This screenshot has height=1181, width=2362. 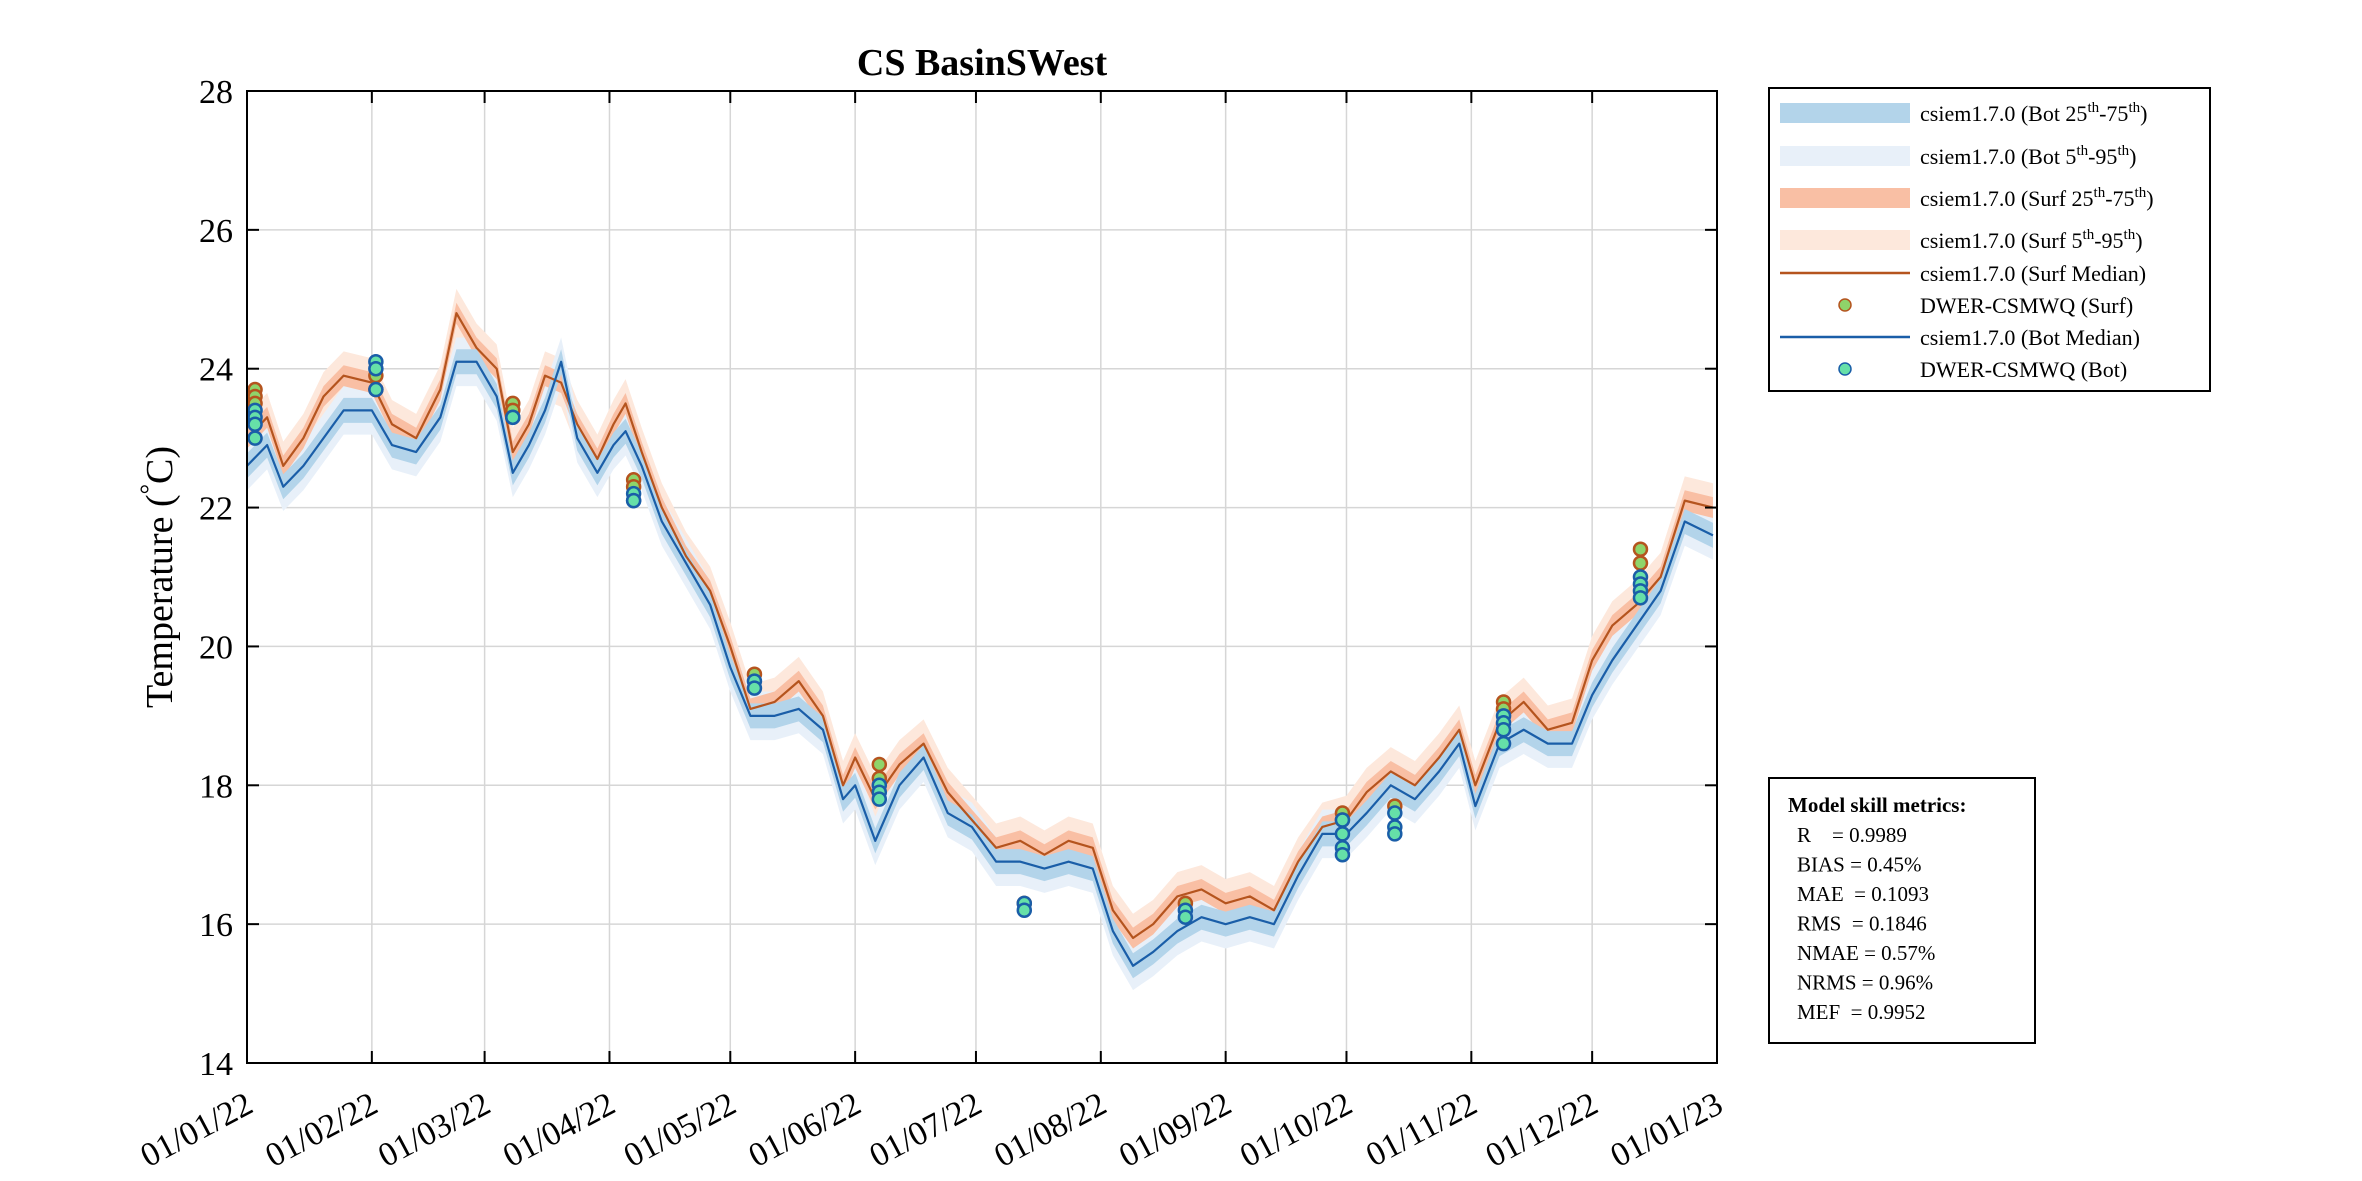 What do you see at coordinates (2023, 369) in the screenshot?
I see `legend-label: DWER-CSMWQ (Bot)` at bounding box center [2023, 369].